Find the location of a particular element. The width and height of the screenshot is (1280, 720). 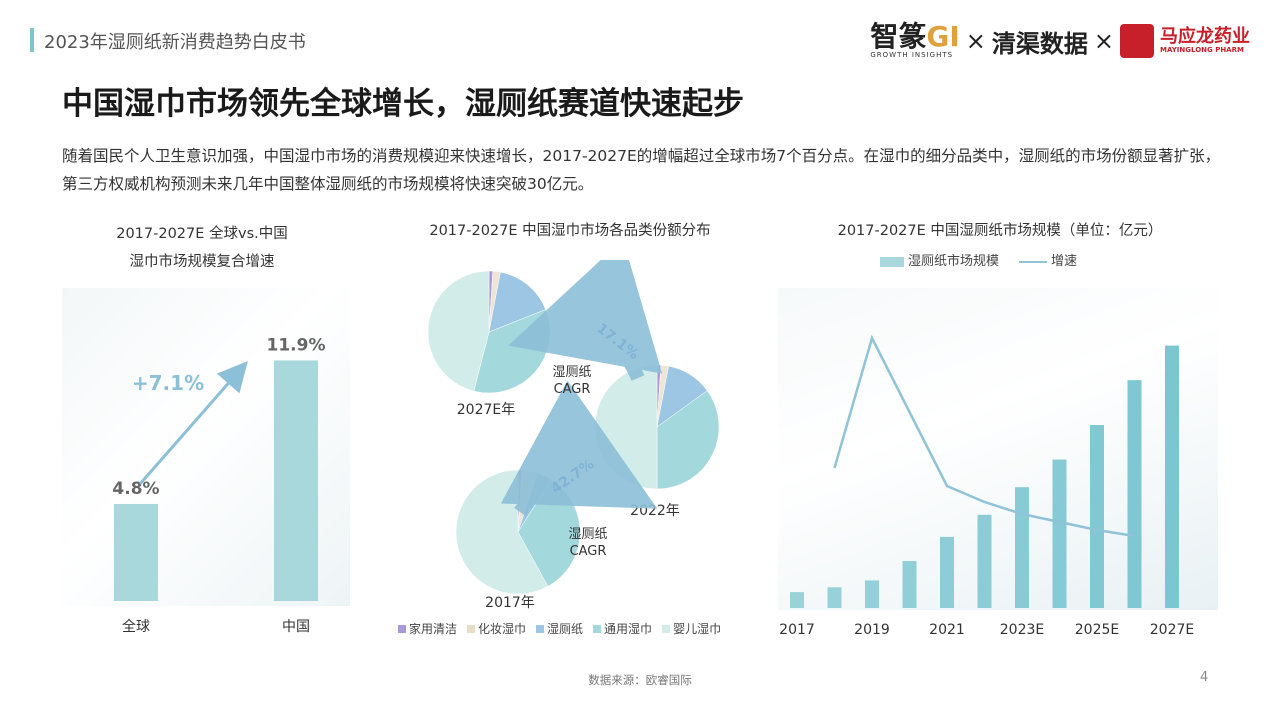

chart3-title: 2017-2027E 中国湿厕纸市场规模（单位：亿元） is located at coordinates (1000, 231).